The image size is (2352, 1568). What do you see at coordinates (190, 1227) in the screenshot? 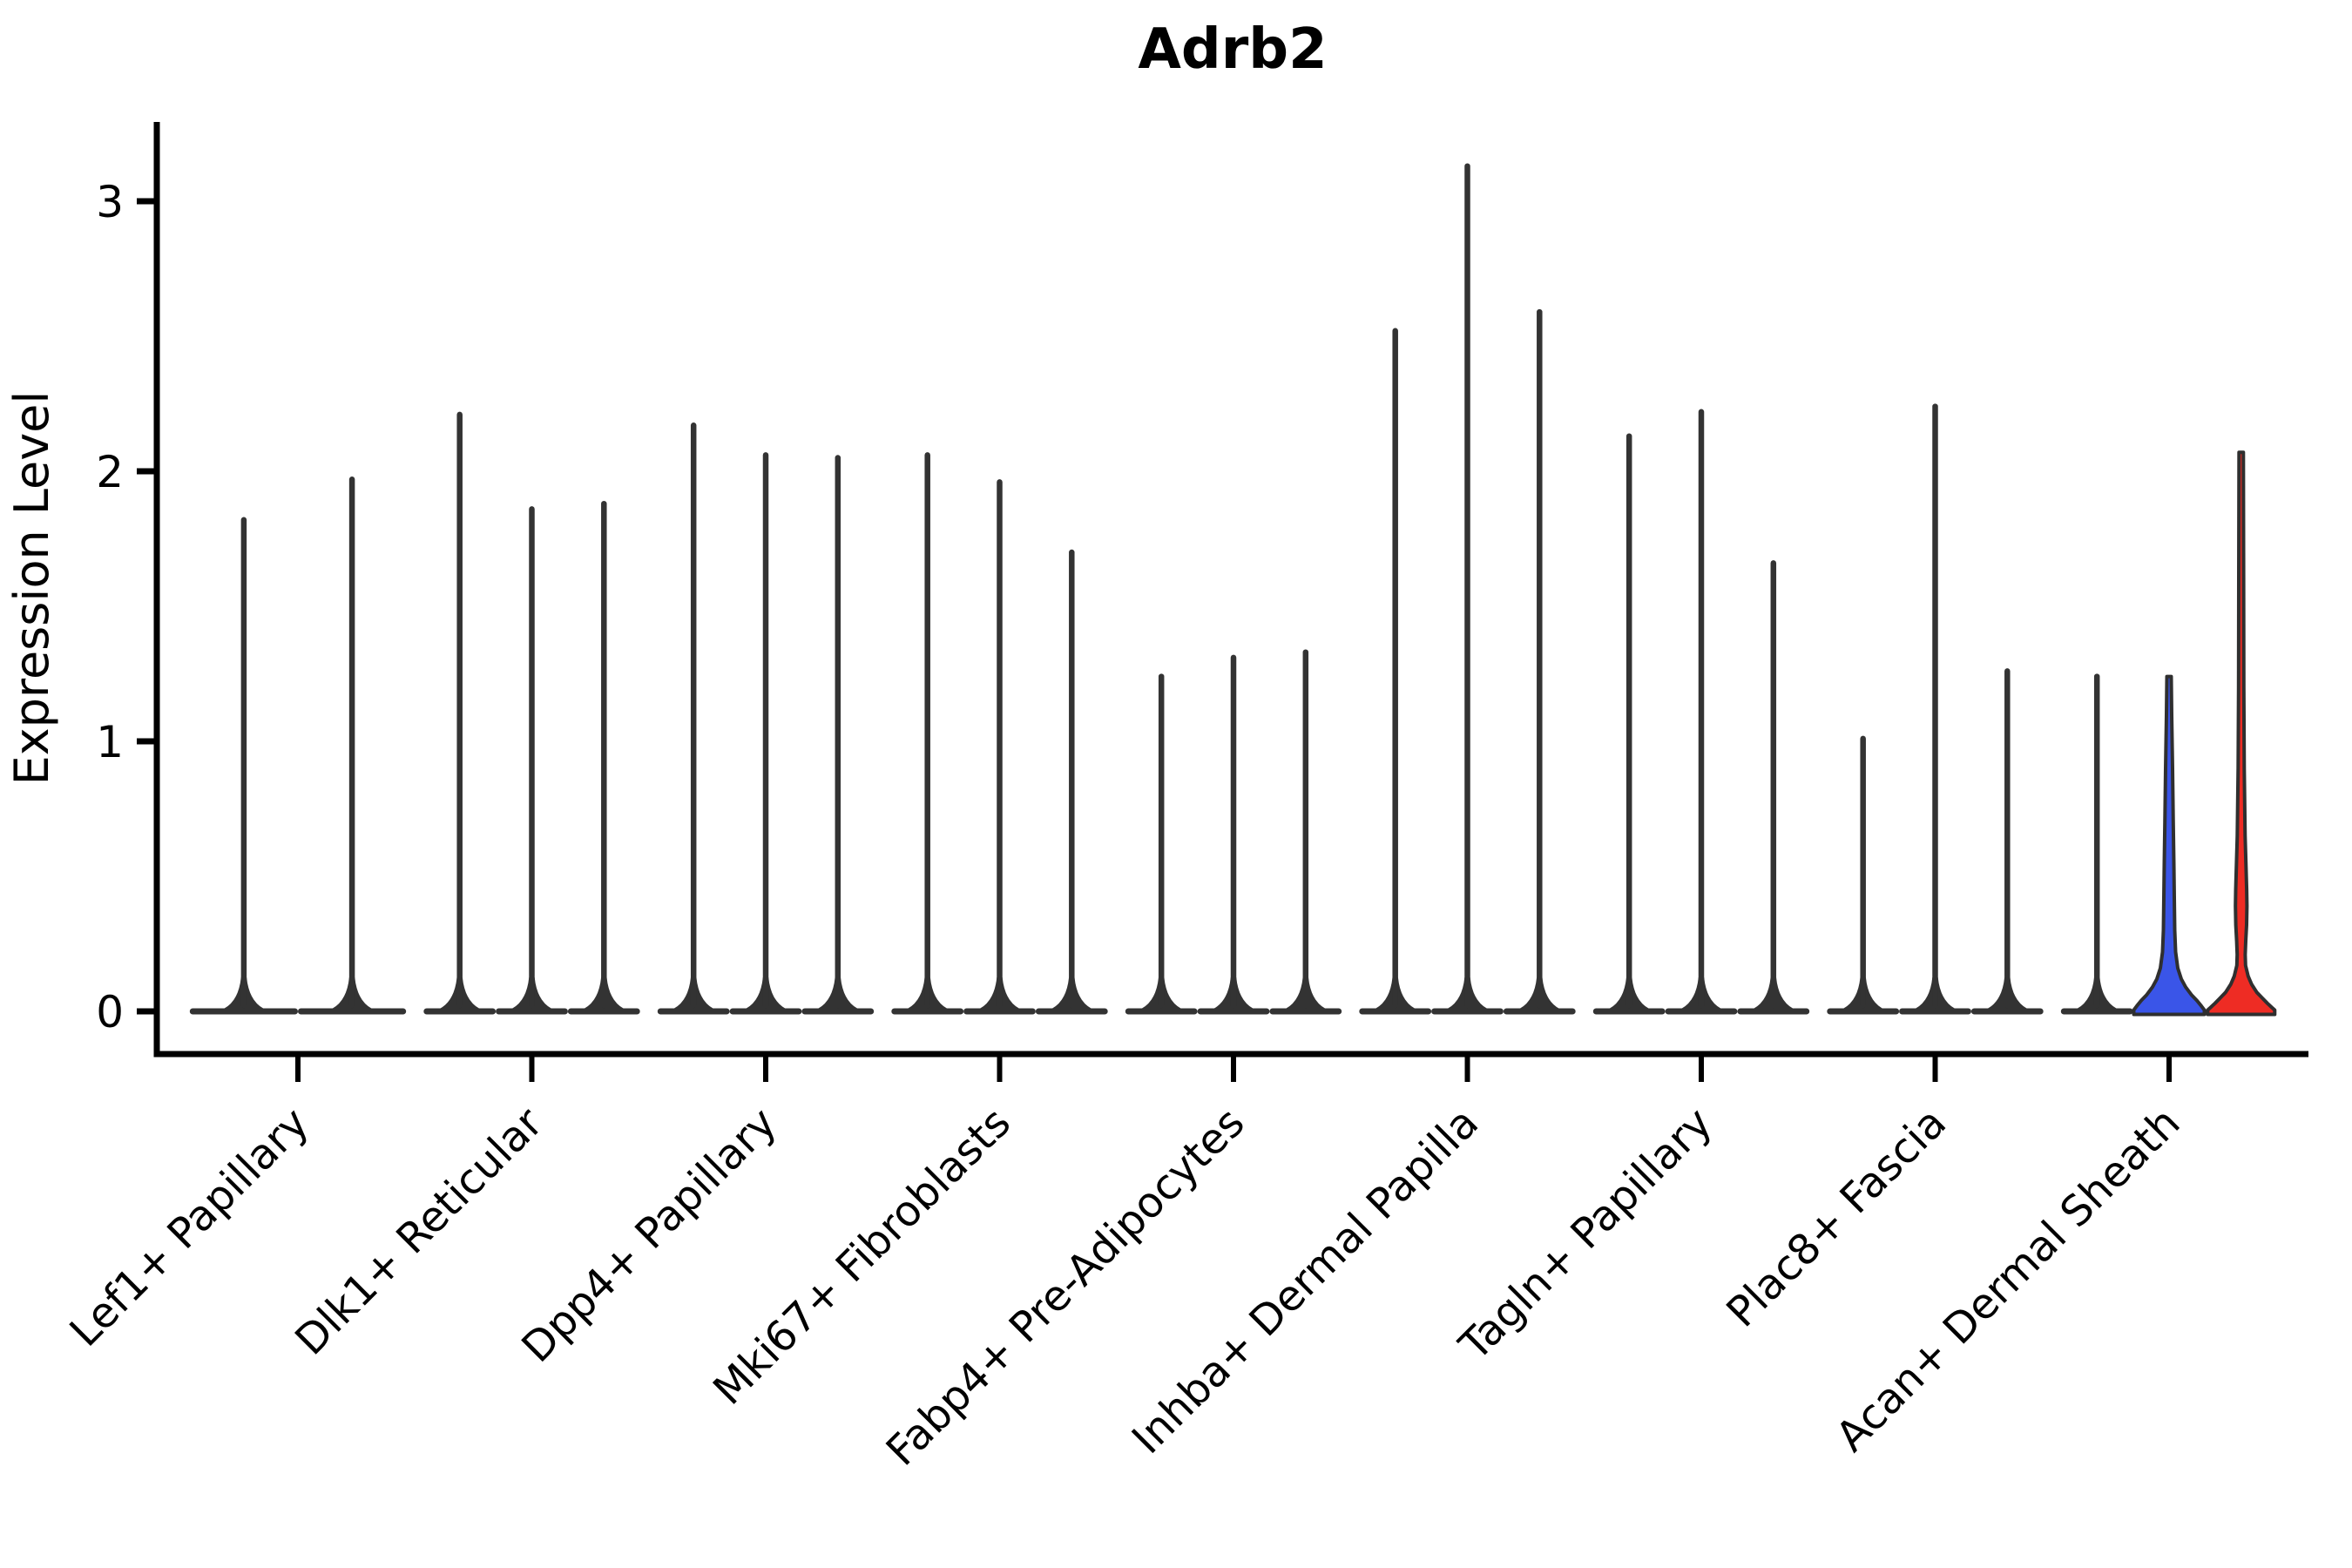
I see `x-category-label: Lef1+ Papillary` at bounding box center [190, 1227].